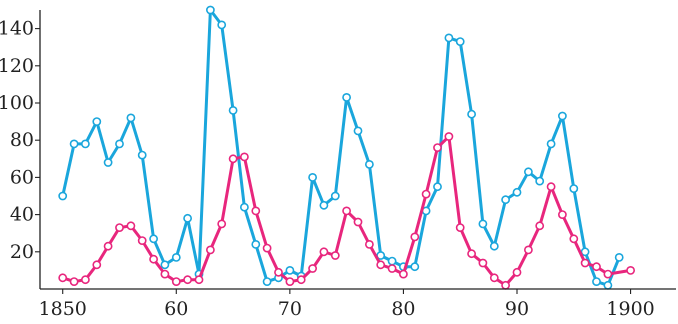  What do you see at coordinates (22, 140) in the screenshot?
I see `y-tick-label-80: 80` at bounding box center [22, 140].